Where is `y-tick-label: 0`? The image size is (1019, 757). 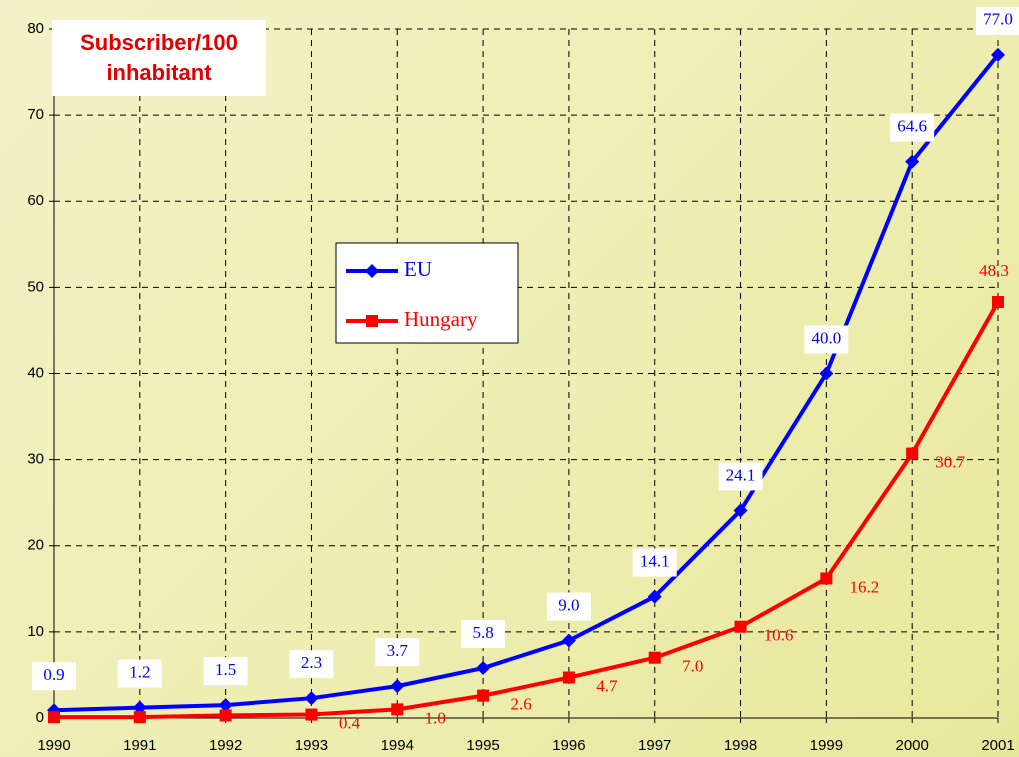 y-tick-label: 0 is located at coordinates (40, 717).